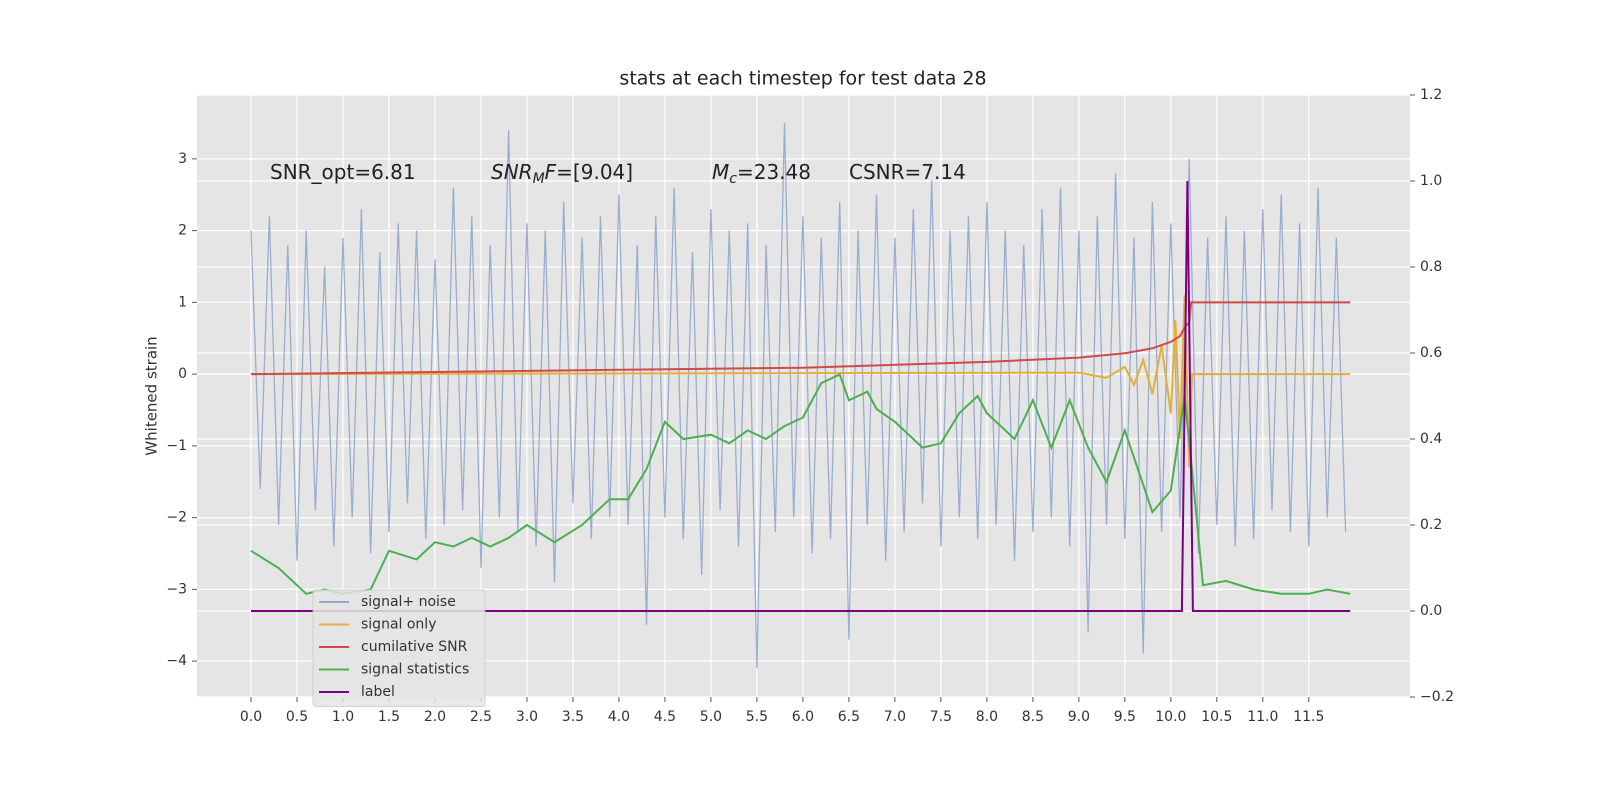 This screenshot has width=1600, height=804. I want to click on legend-label: signal statistics, so click(415, 670).